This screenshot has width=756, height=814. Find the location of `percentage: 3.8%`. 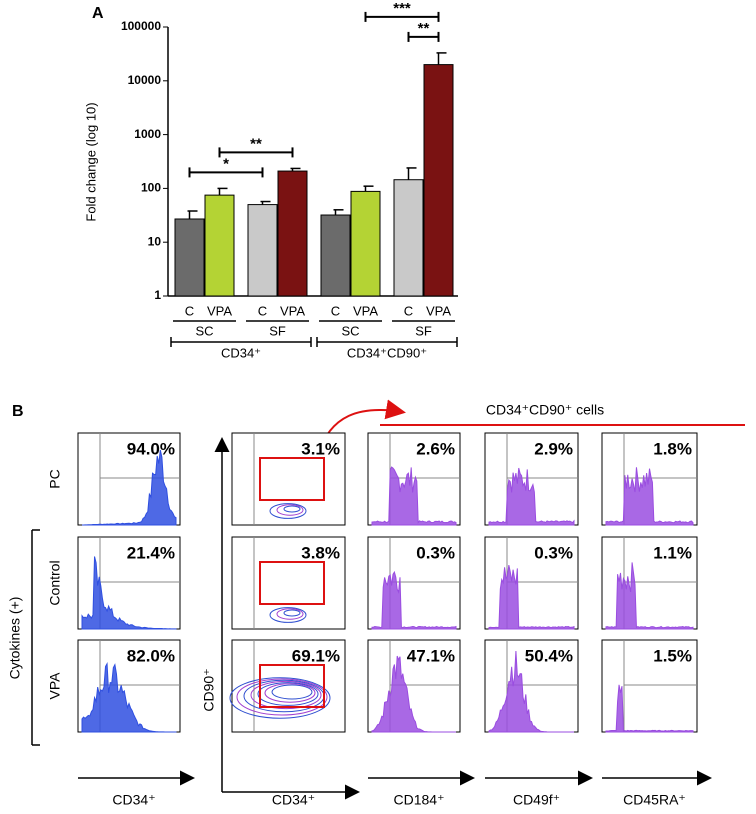

percentage: 3.8% is located at coordinates (320, 552).